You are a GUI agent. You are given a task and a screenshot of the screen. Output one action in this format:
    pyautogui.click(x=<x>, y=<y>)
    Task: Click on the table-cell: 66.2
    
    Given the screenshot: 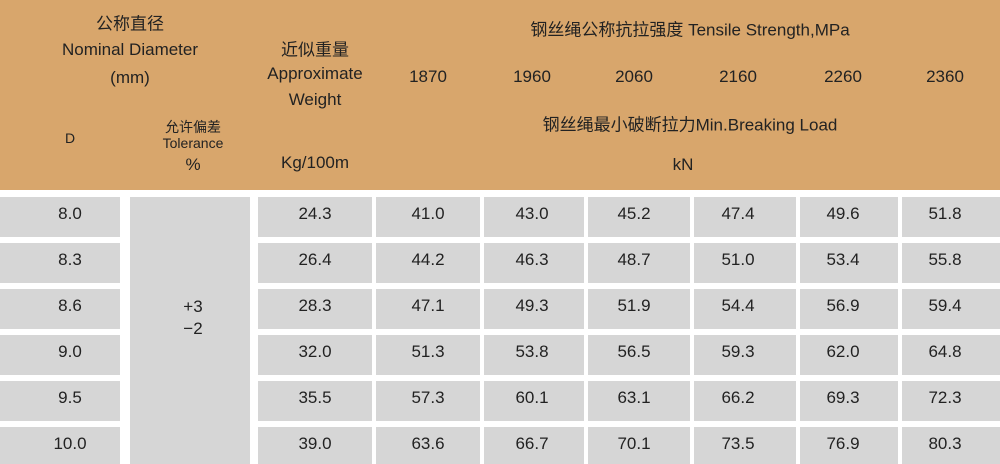 What is the action you would take?
    pyautogui.click(x=738, y=397)
    